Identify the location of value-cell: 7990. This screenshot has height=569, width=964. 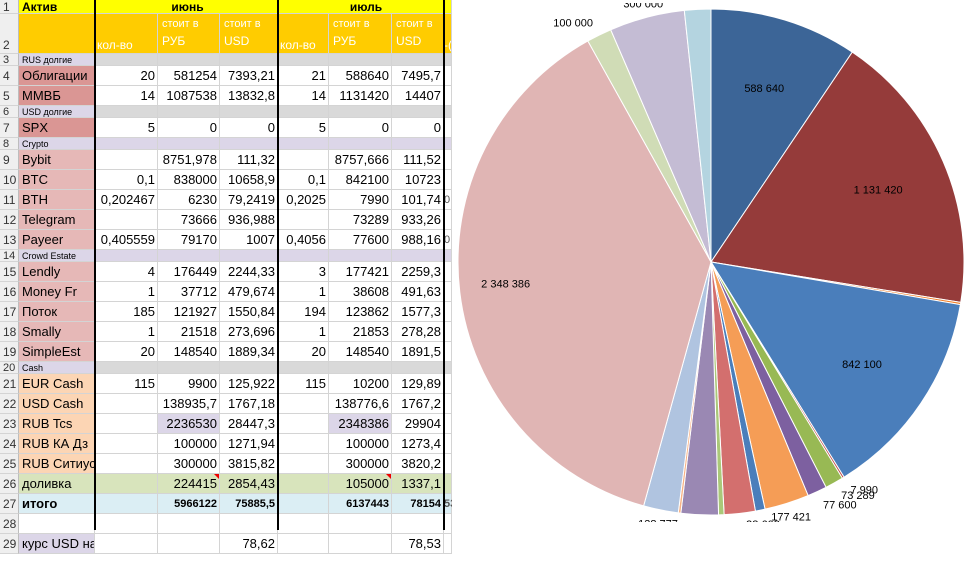
(360, 200).